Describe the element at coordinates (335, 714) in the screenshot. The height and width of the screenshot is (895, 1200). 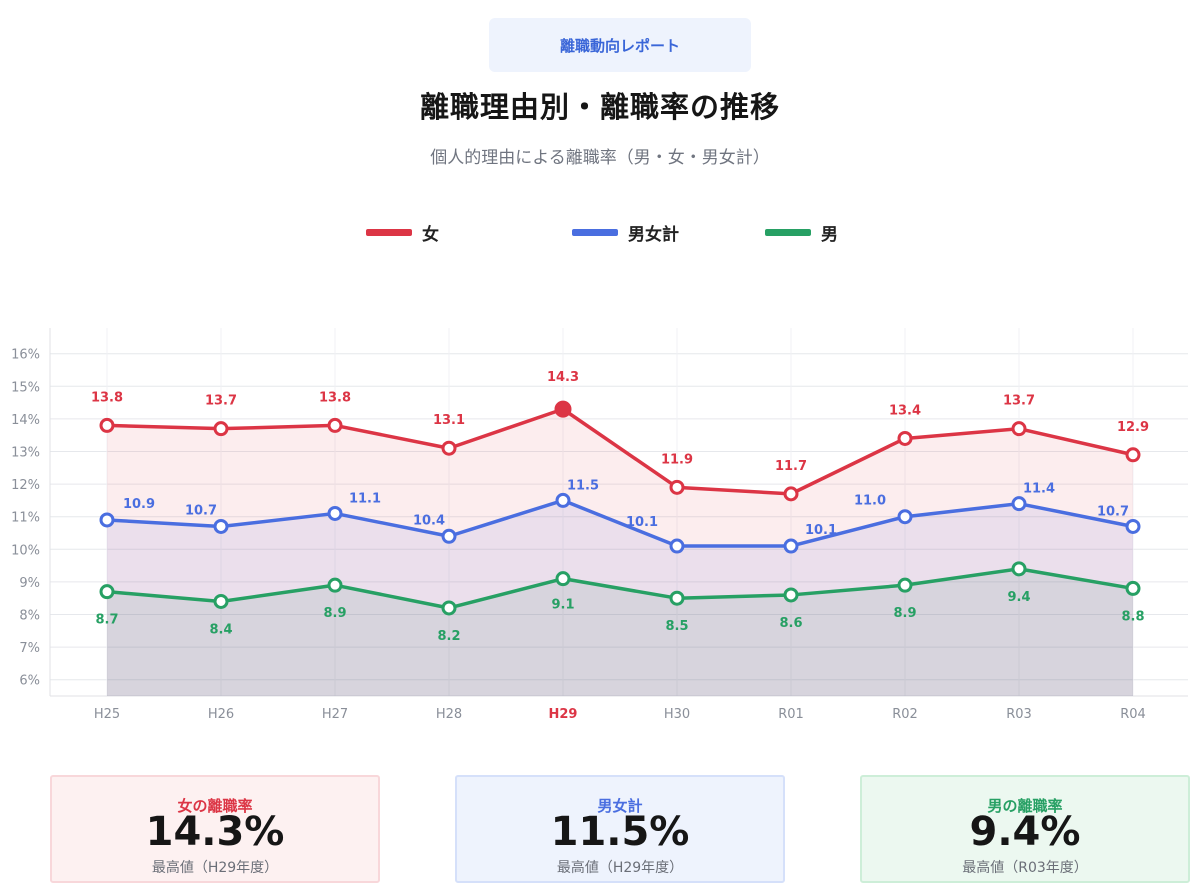
I see `x-tick-label: H27` at that location.